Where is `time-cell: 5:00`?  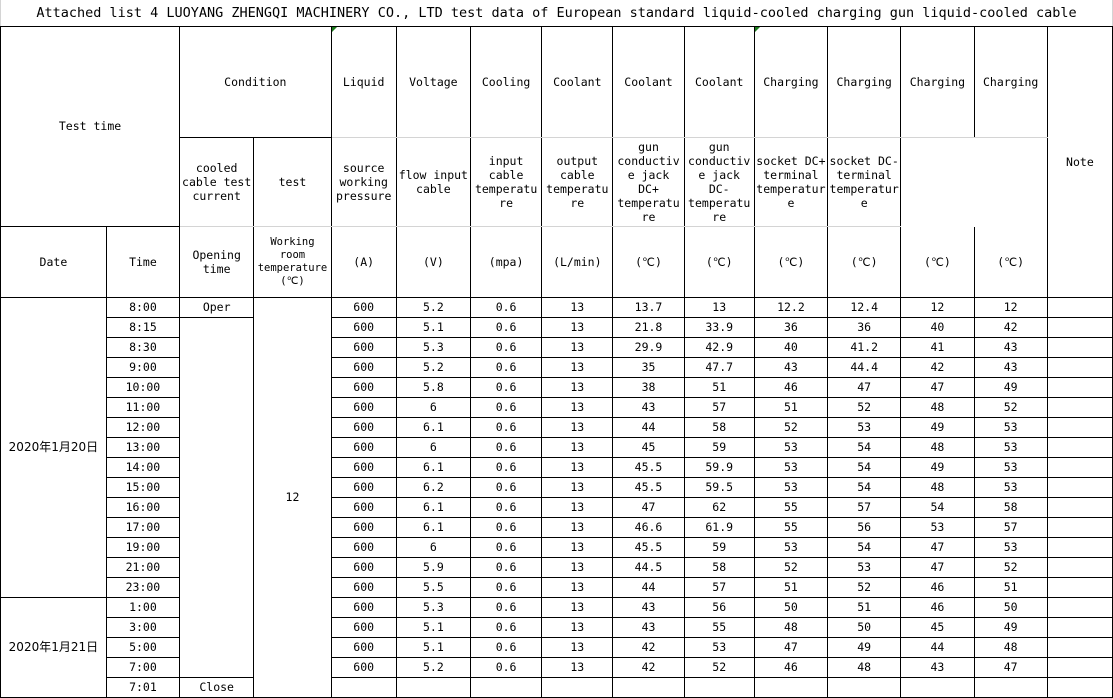 time-cell: 5:00 is located at coordinates (143, 647).